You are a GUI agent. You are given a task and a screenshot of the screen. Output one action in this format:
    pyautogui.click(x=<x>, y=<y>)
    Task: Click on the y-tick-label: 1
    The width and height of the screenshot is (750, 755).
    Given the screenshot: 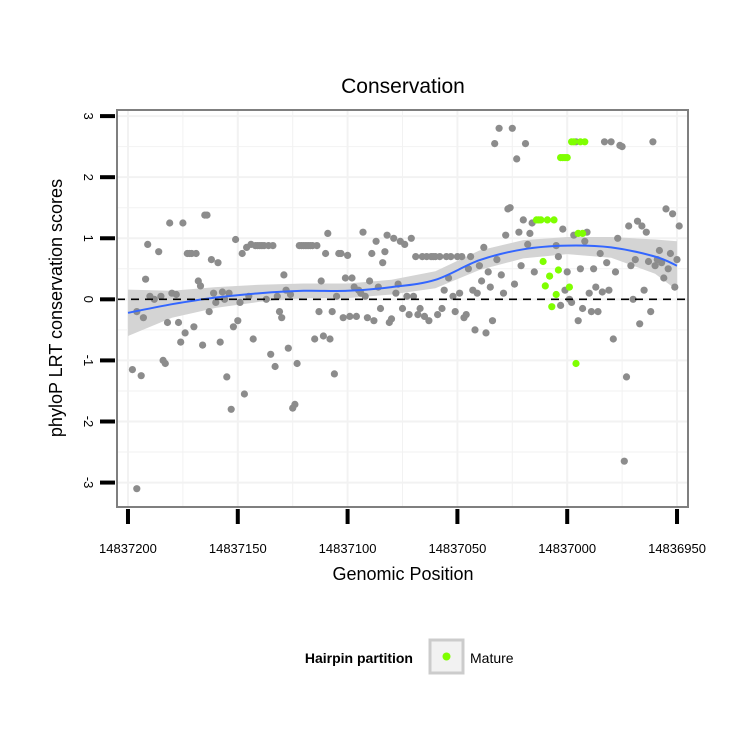 What is the action you would take?
    pyautogui.click(x=88, y=238)
    